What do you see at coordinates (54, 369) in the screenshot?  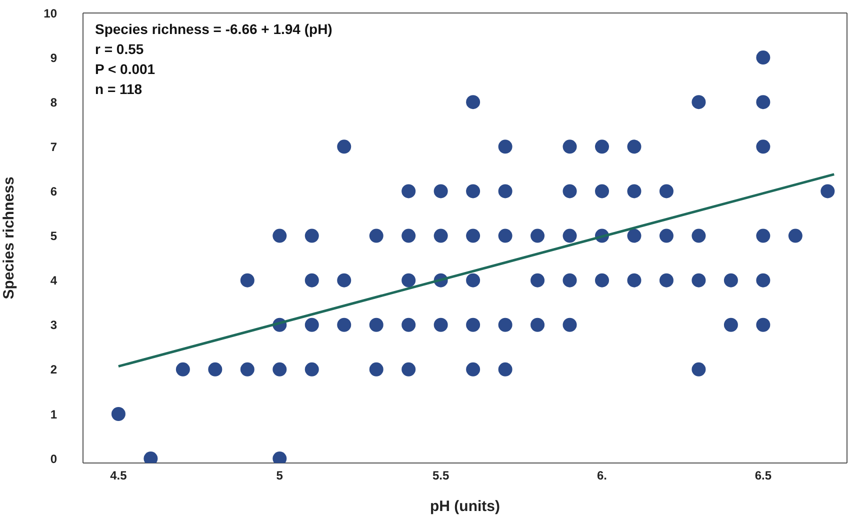 I see `y-tick-label: 2` at bounding box center [54, 369].